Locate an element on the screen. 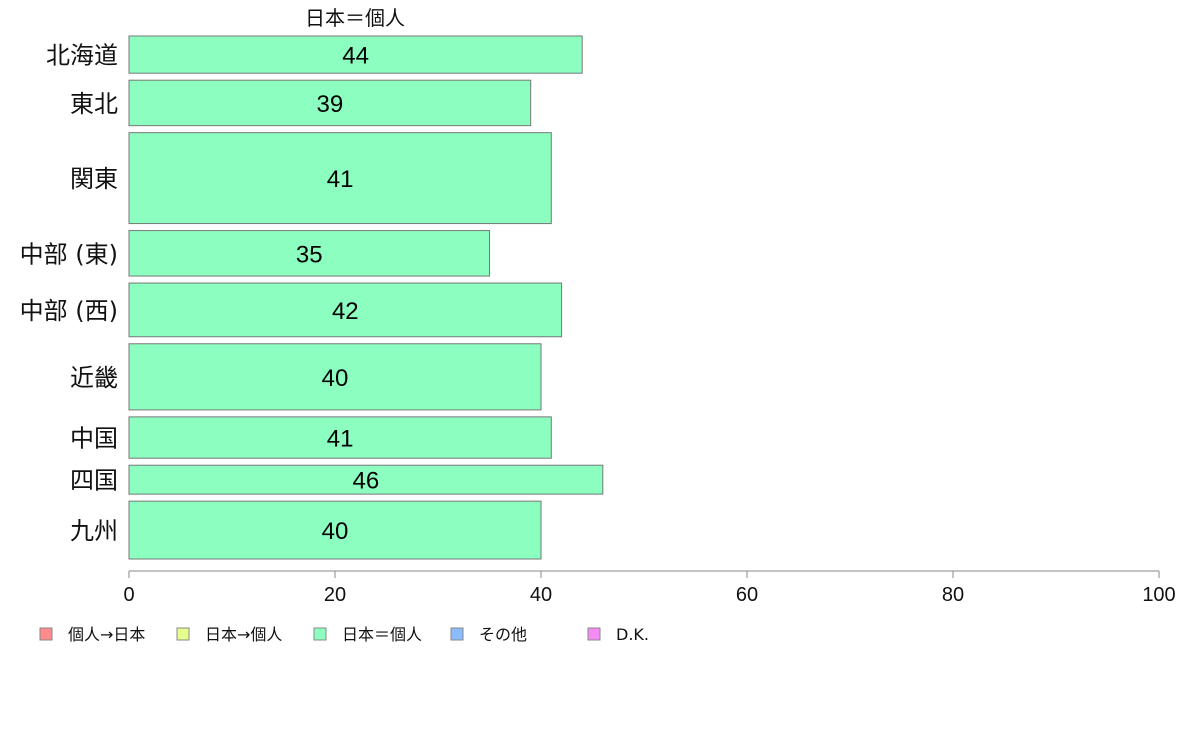  legend-label: 個人→日本 is located at coordinates (106, 634).